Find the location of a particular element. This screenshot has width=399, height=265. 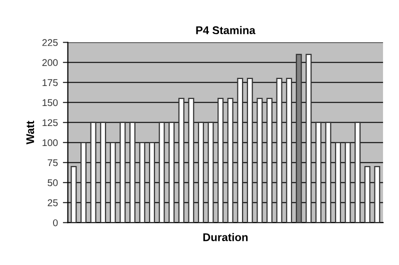

y-axis-title: Watt is located at coordinates (30, 132).